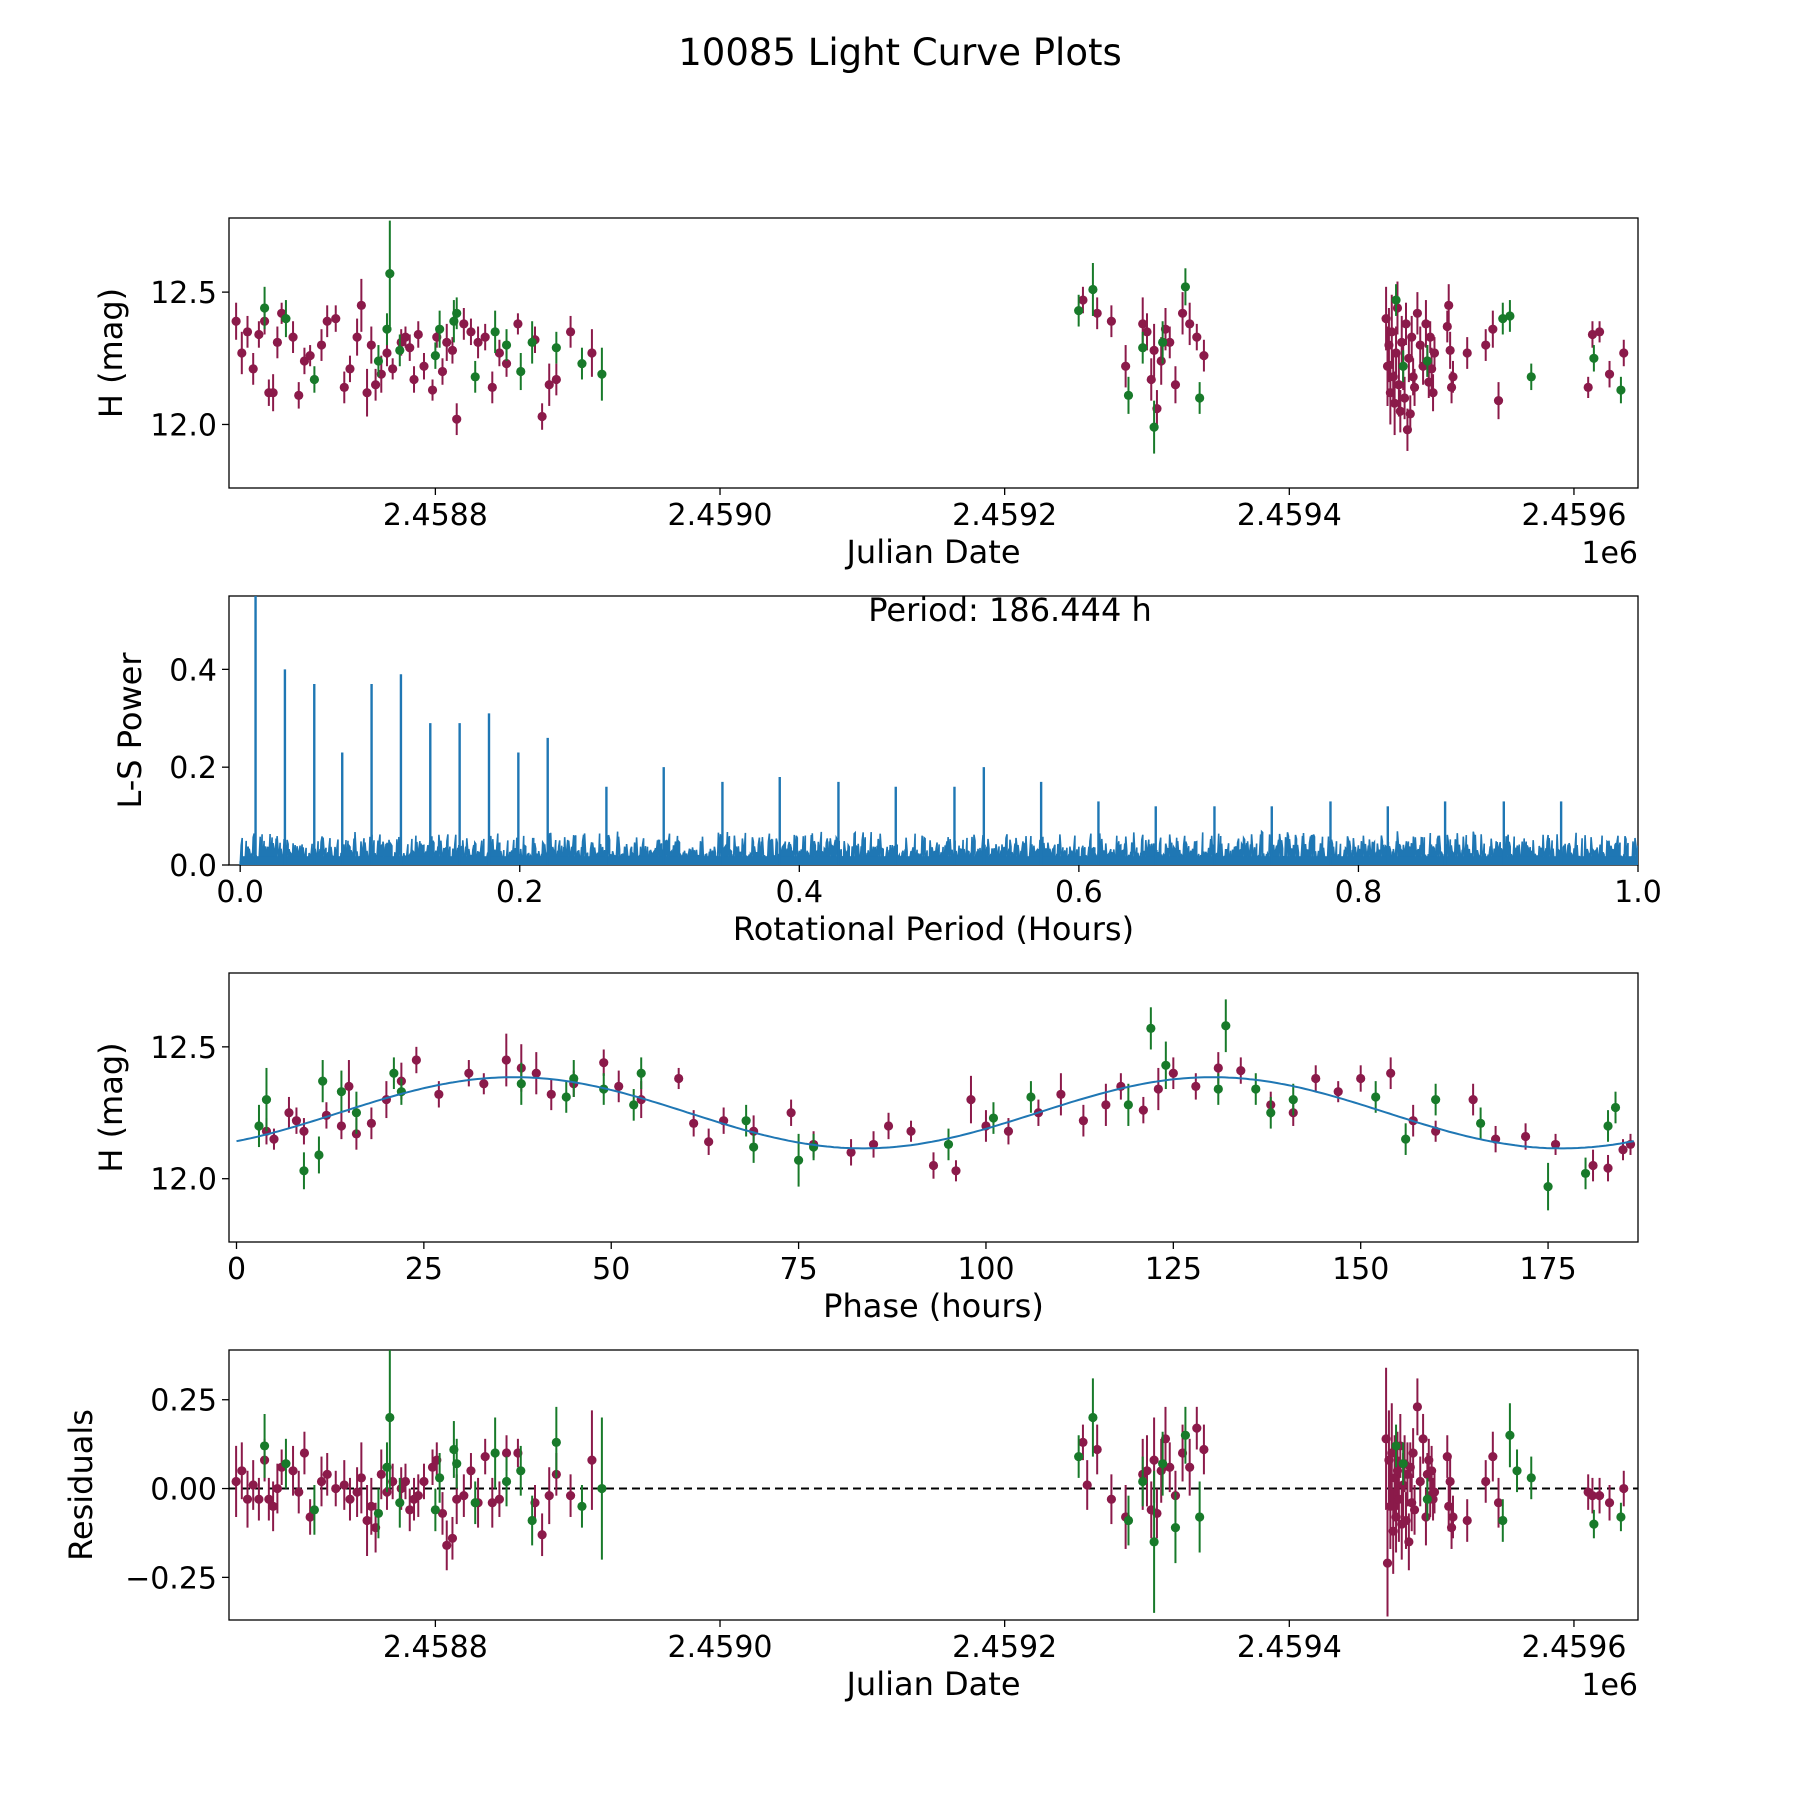  Describe the element at coordinates (611, 1269) in the screenshot. I see `x-tick-label: 50` at that location.